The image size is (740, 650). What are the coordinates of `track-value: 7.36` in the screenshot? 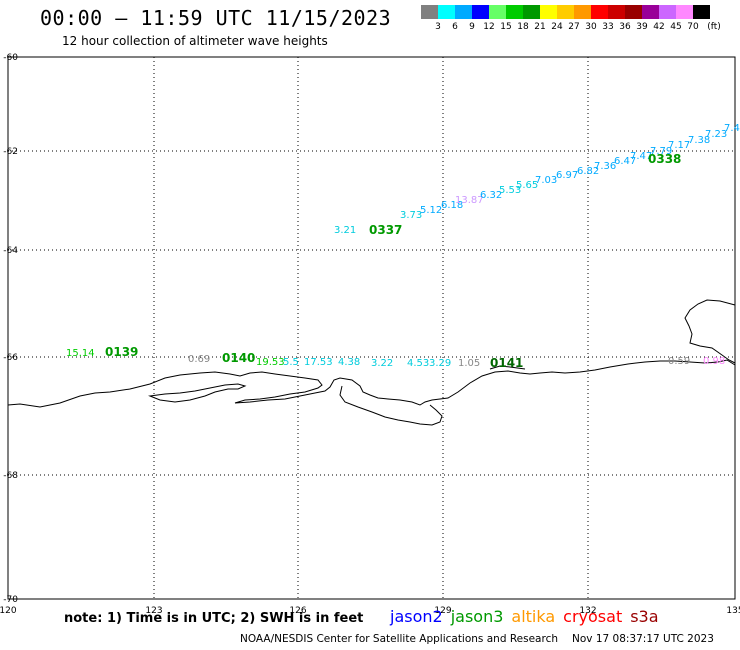 It's located at (605, 166).